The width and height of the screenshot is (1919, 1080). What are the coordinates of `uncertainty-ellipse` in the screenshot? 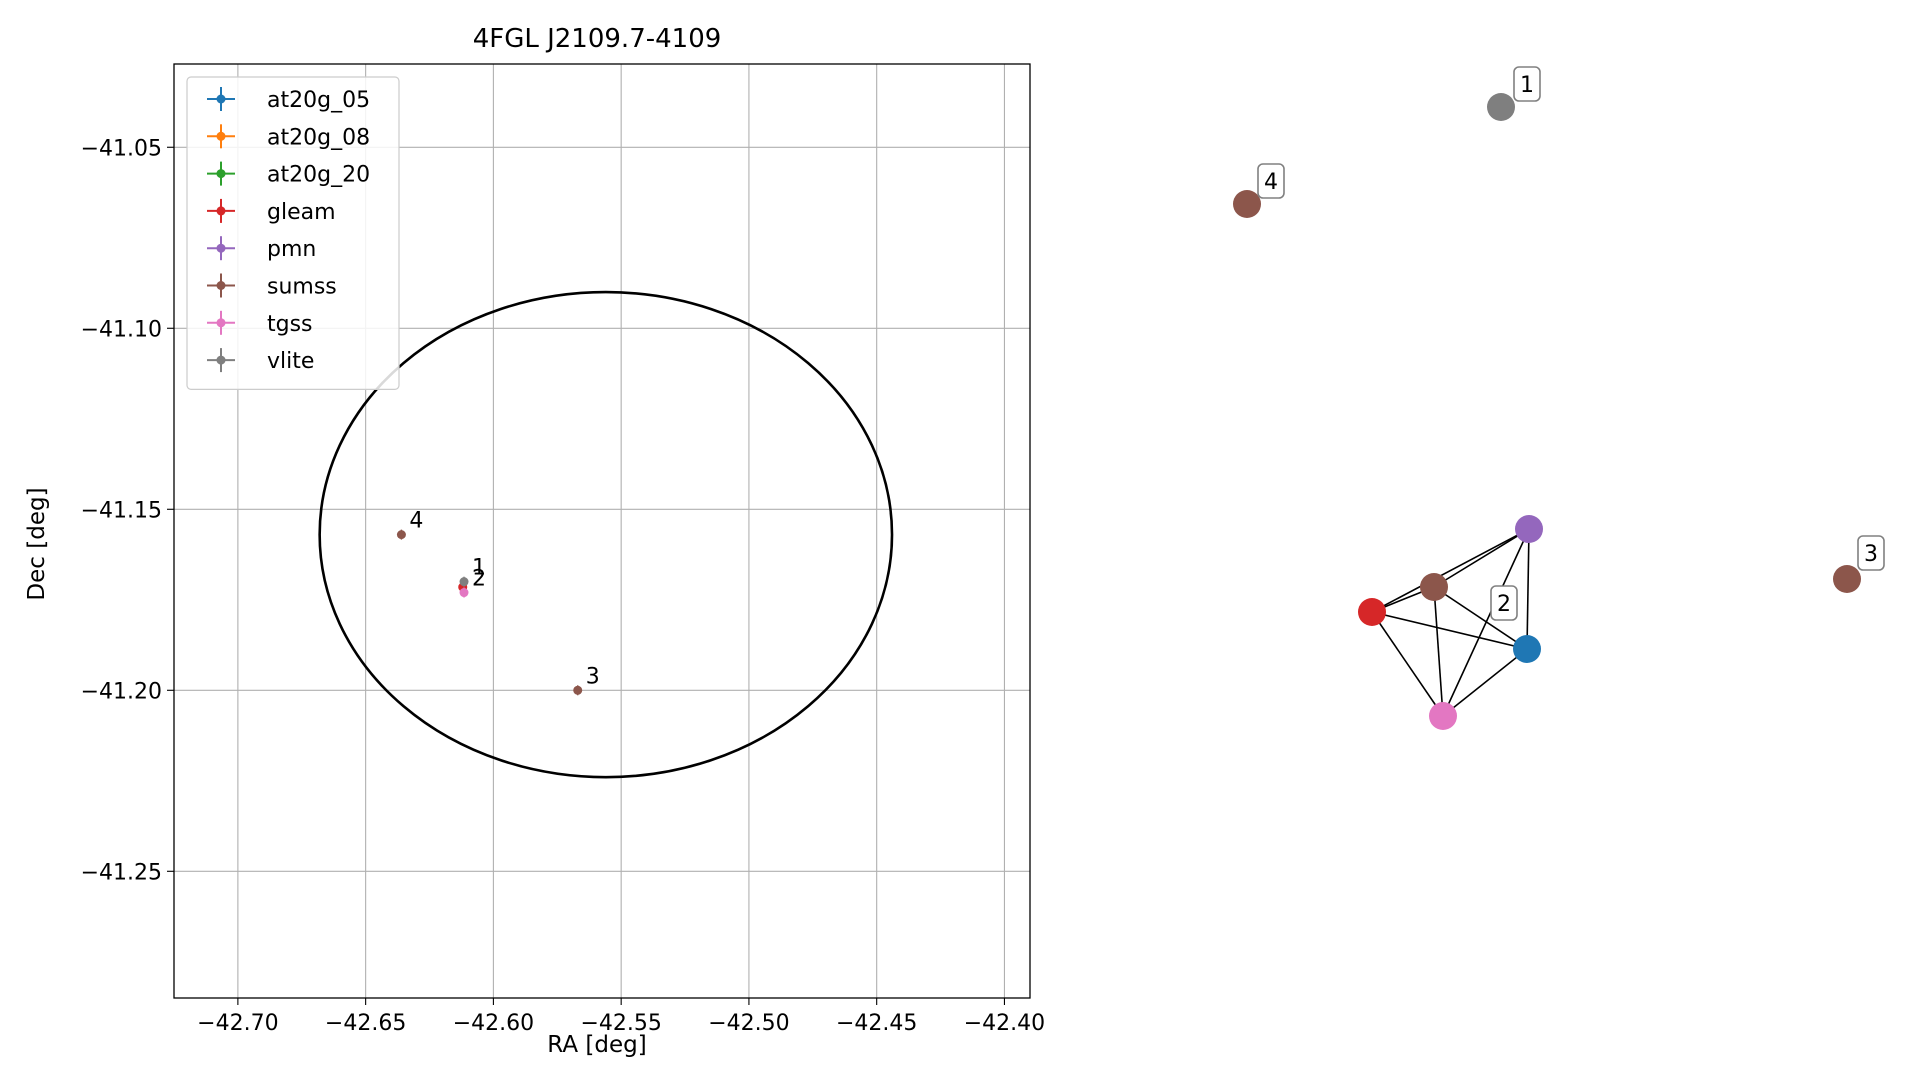 It's located at (606, 534).